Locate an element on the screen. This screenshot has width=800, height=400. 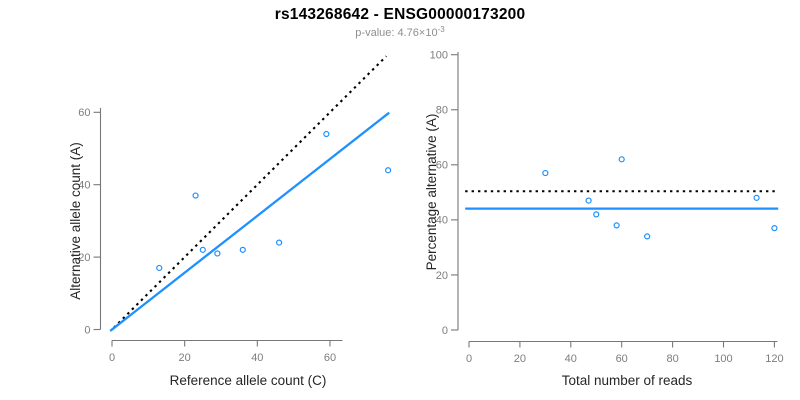
right-y-axis-title: Percentage alternative (A) is located at coordinates (431, 192).